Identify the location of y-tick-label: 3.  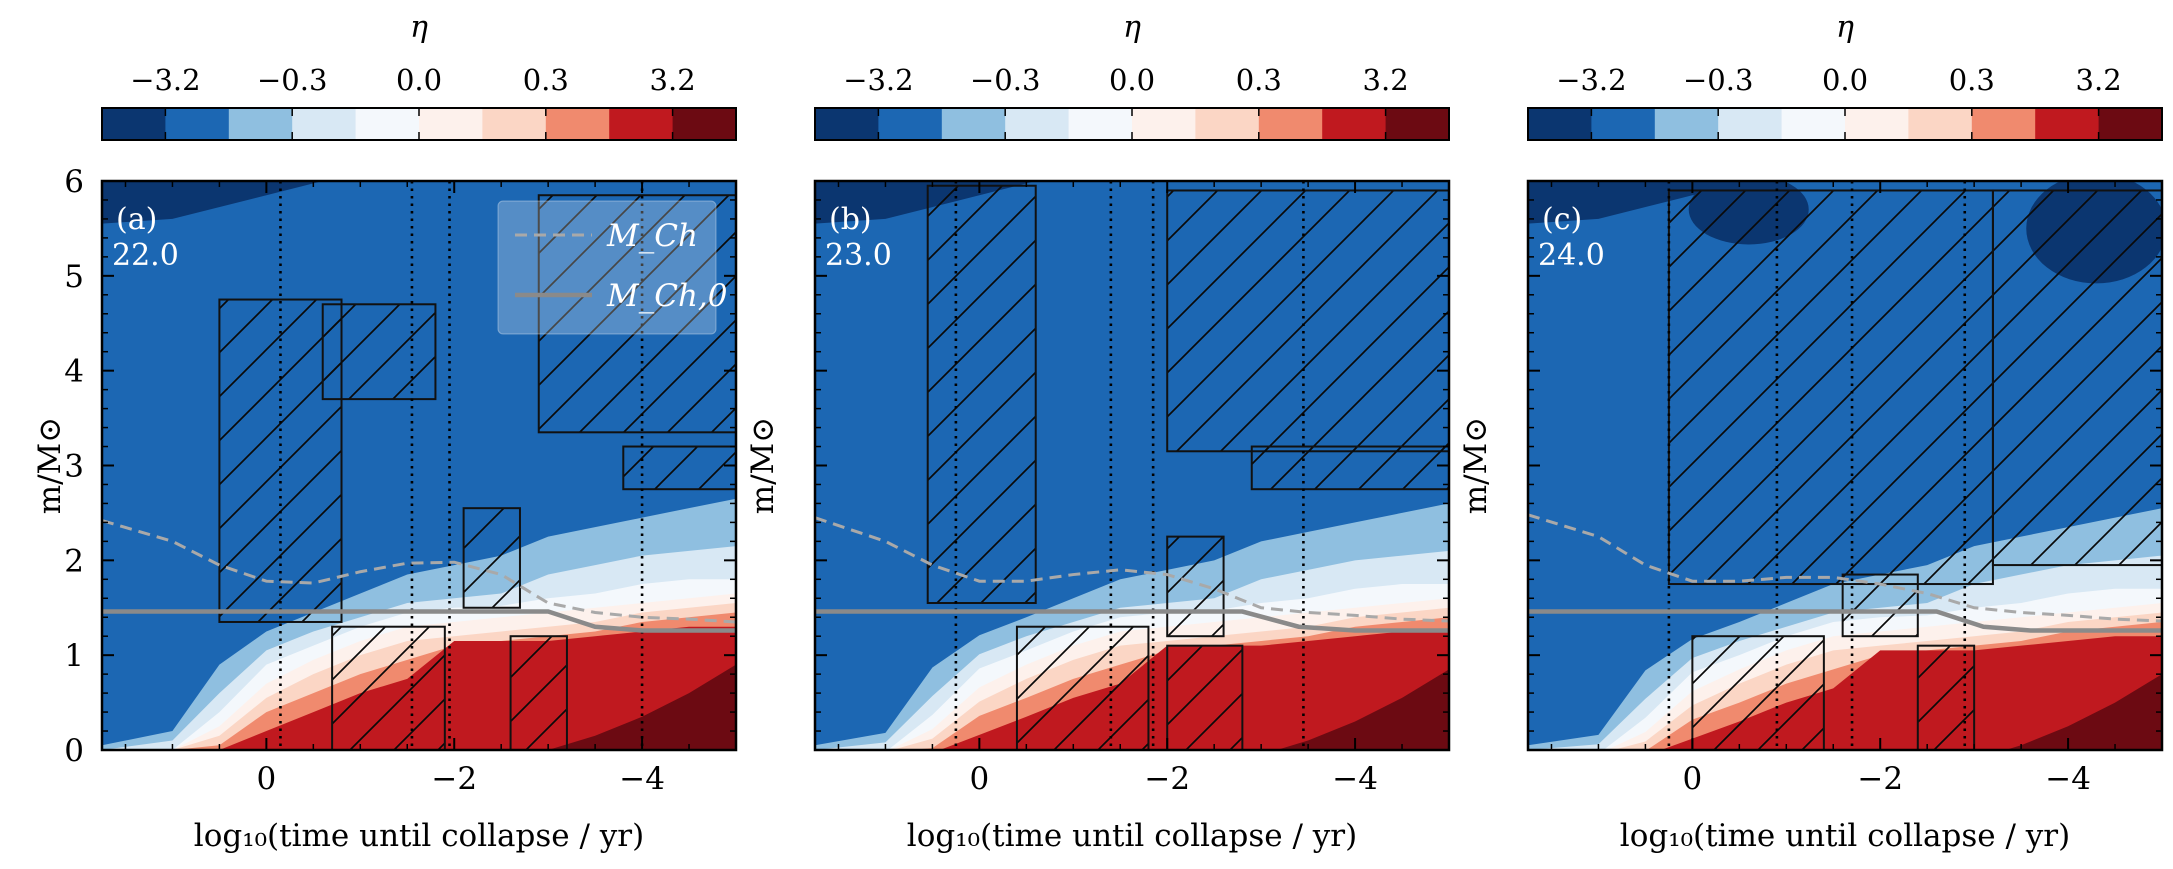
(74, 467).